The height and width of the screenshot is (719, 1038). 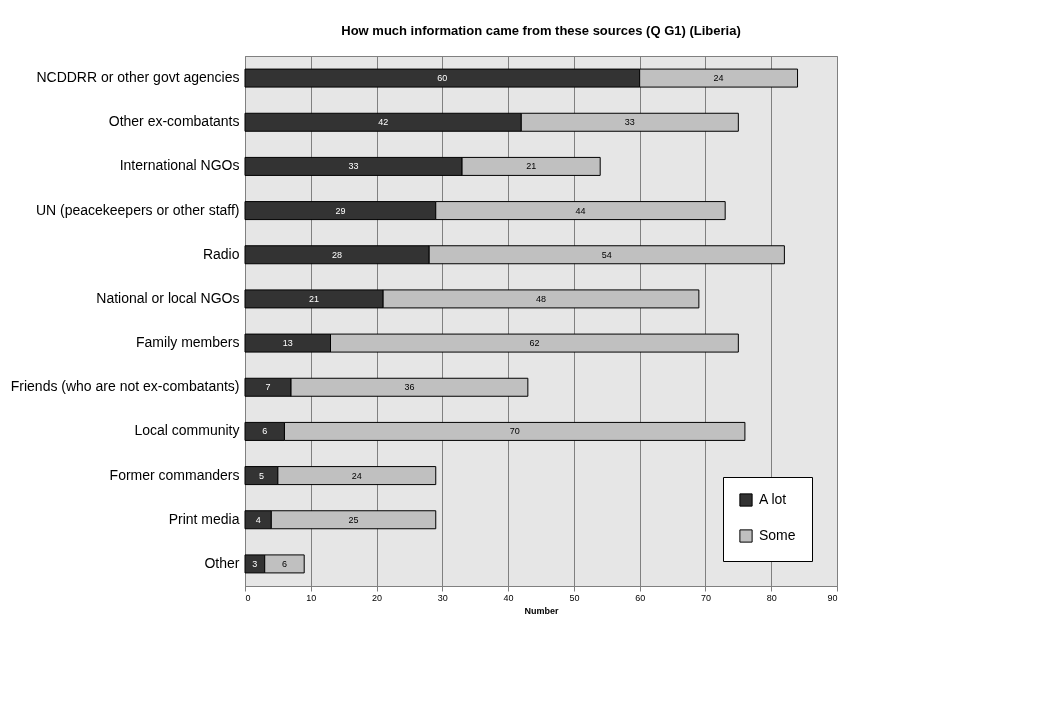 I want to click on data-label: 62, so click(x=534, y=343).